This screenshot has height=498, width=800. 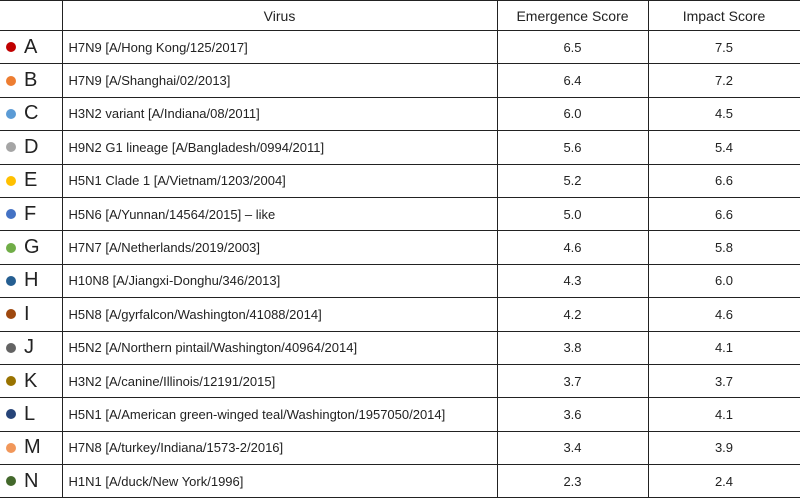 I want to click on id-wrap: F, so click(x=31, y=214).